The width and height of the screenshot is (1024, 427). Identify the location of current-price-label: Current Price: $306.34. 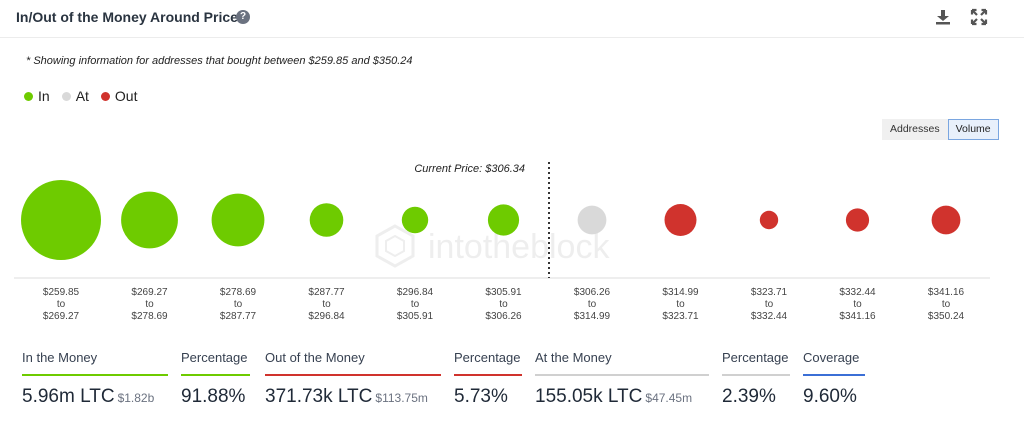
(469, 169).